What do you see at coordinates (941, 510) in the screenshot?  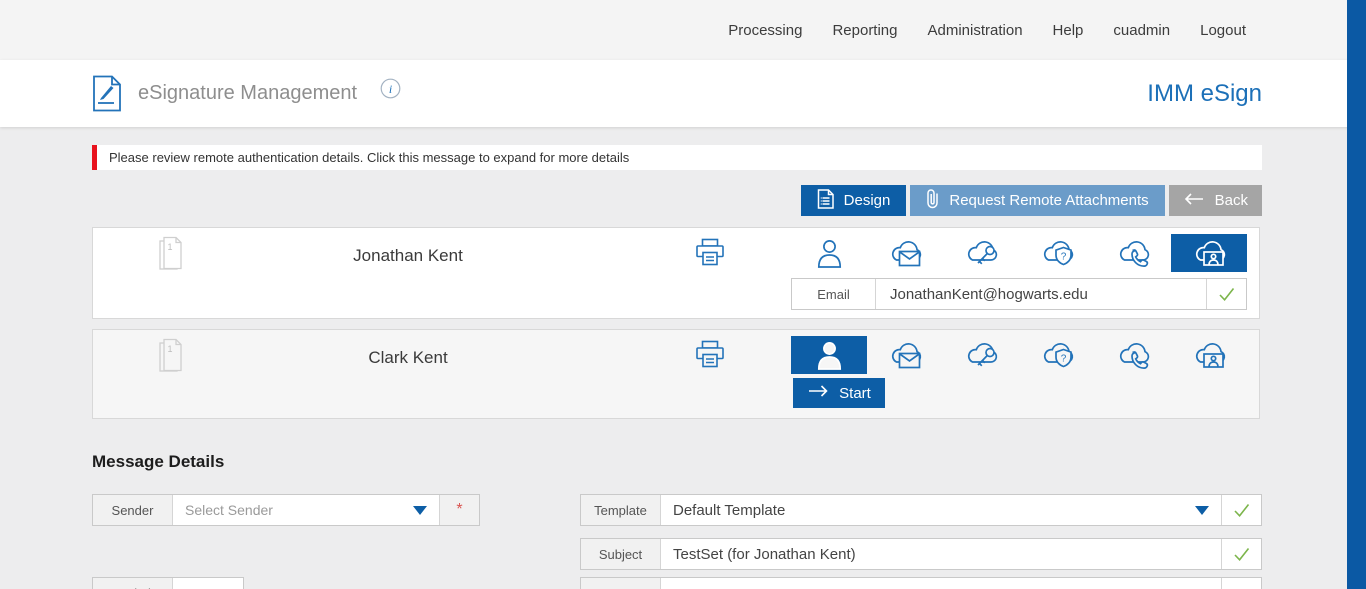 I see `template-select: Default Template` at bounding box center [941, 510].